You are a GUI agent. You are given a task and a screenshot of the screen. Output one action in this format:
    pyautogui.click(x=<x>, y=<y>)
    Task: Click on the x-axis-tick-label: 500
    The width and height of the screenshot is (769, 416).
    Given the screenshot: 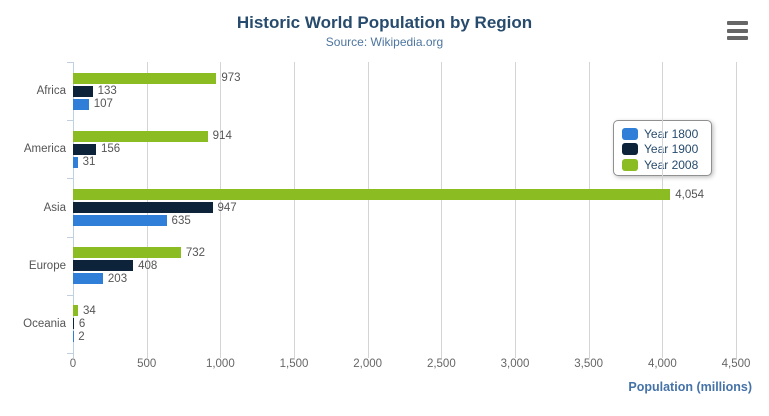 What is the action you would take?
    pyautogui.click(x=147, y=364)
    